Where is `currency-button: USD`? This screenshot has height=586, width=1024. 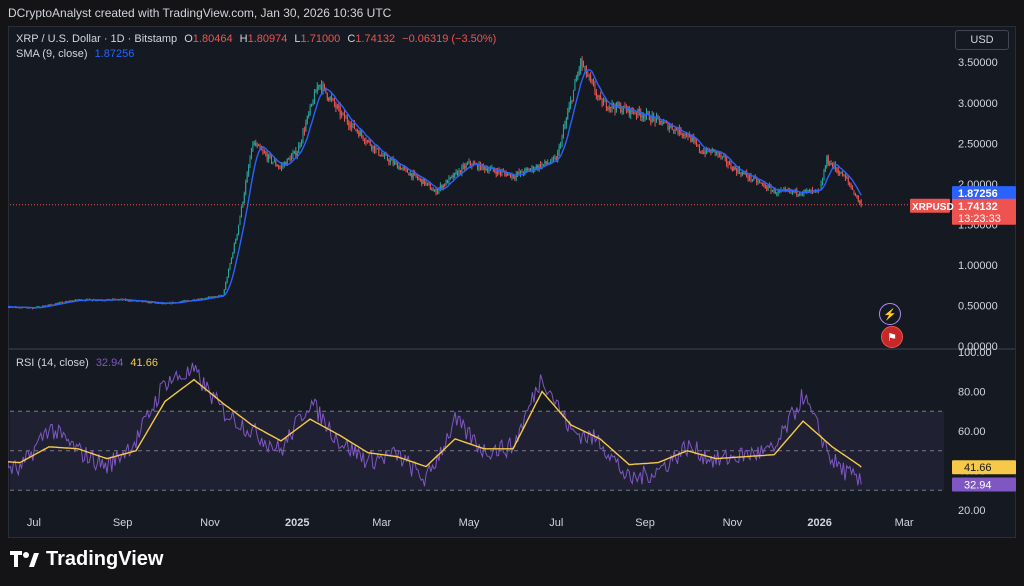 currency-button: USD is located at coordinates (982, 40).